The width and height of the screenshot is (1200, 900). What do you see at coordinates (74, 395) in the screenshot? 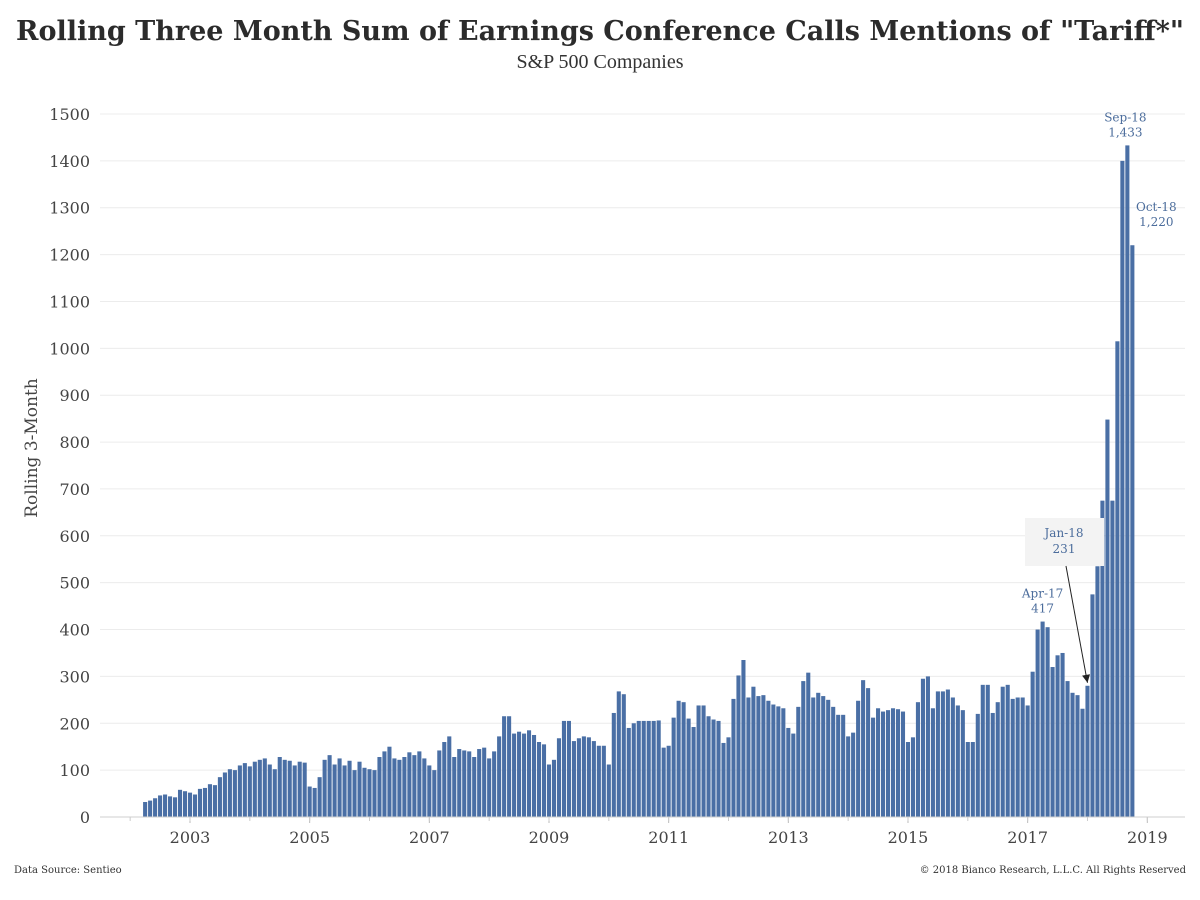
I see `y-tick-label: 900` at bounding box center [74, 395].